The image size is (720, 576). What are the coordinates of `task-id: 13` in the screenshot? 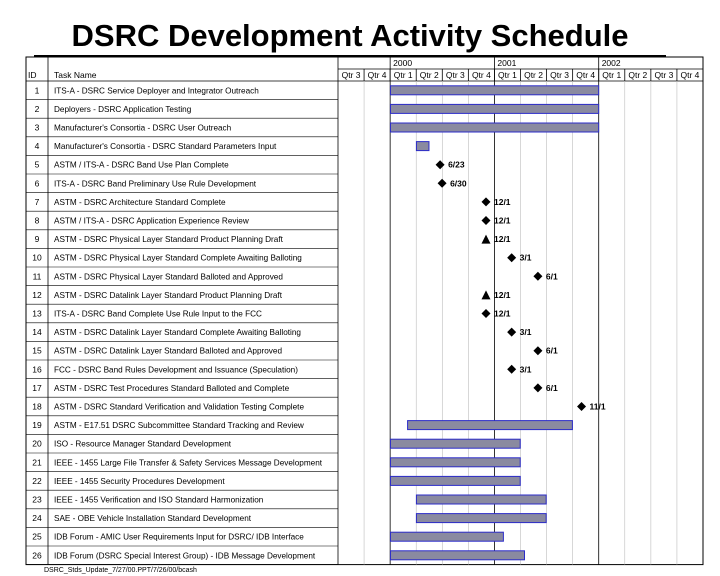 It's located at (37, 314).